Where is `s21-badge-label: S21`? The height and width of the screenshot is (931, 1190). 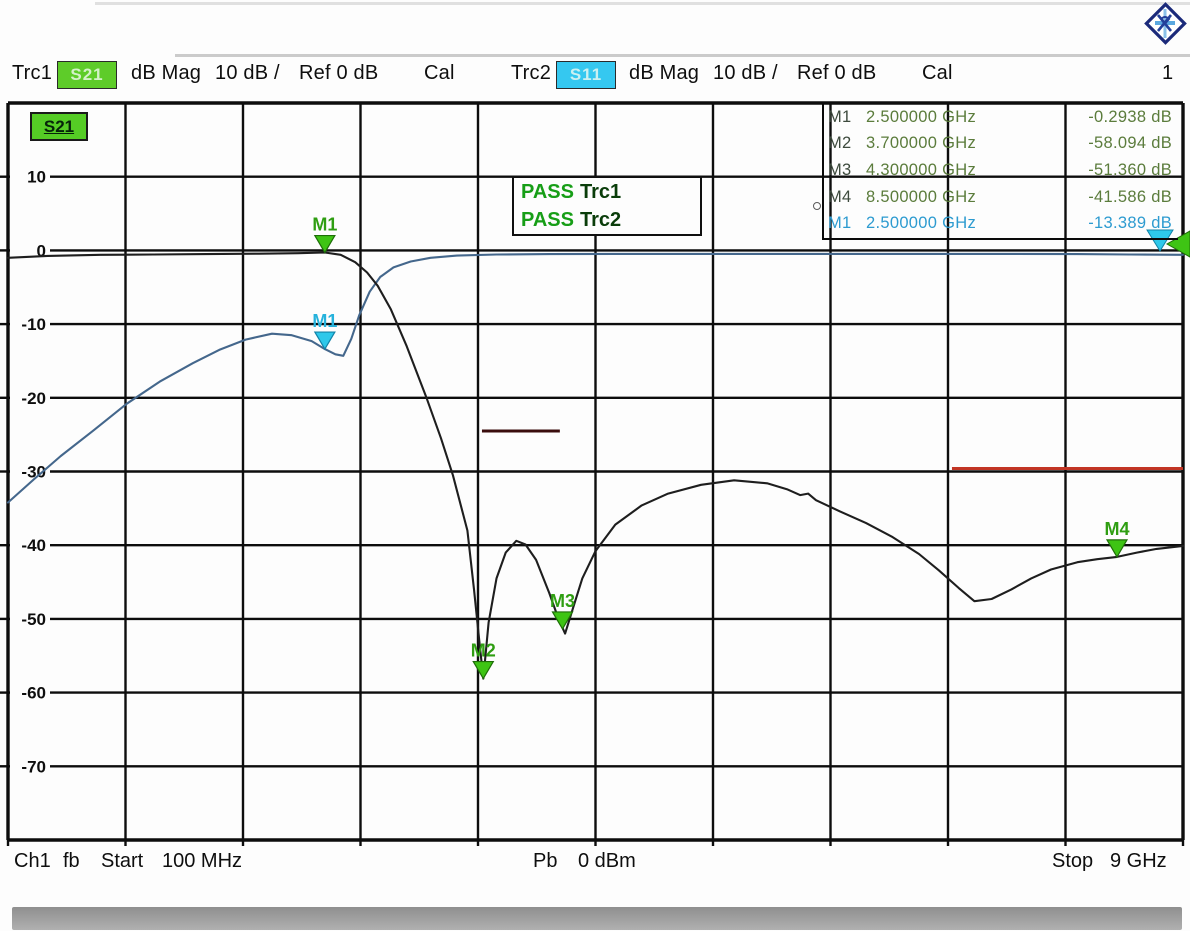
s21-badge-label: S21 is located at coordinates (59, 126).